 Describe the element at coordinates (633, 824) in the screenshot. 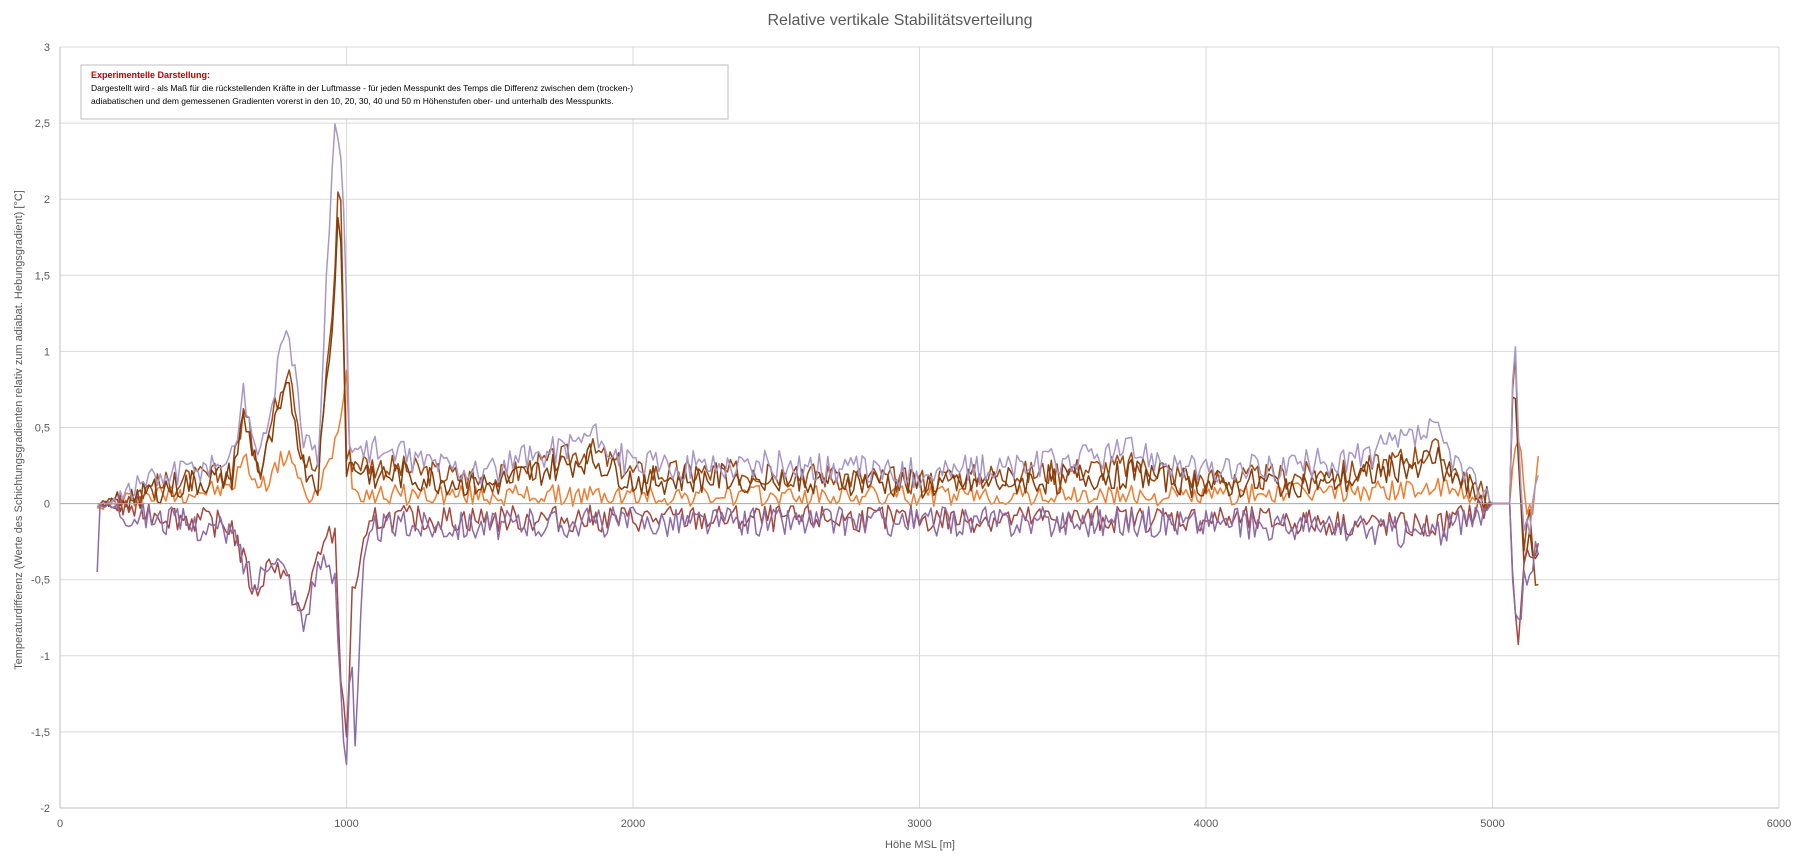

I see `x-tick-label: 2000` at that location.